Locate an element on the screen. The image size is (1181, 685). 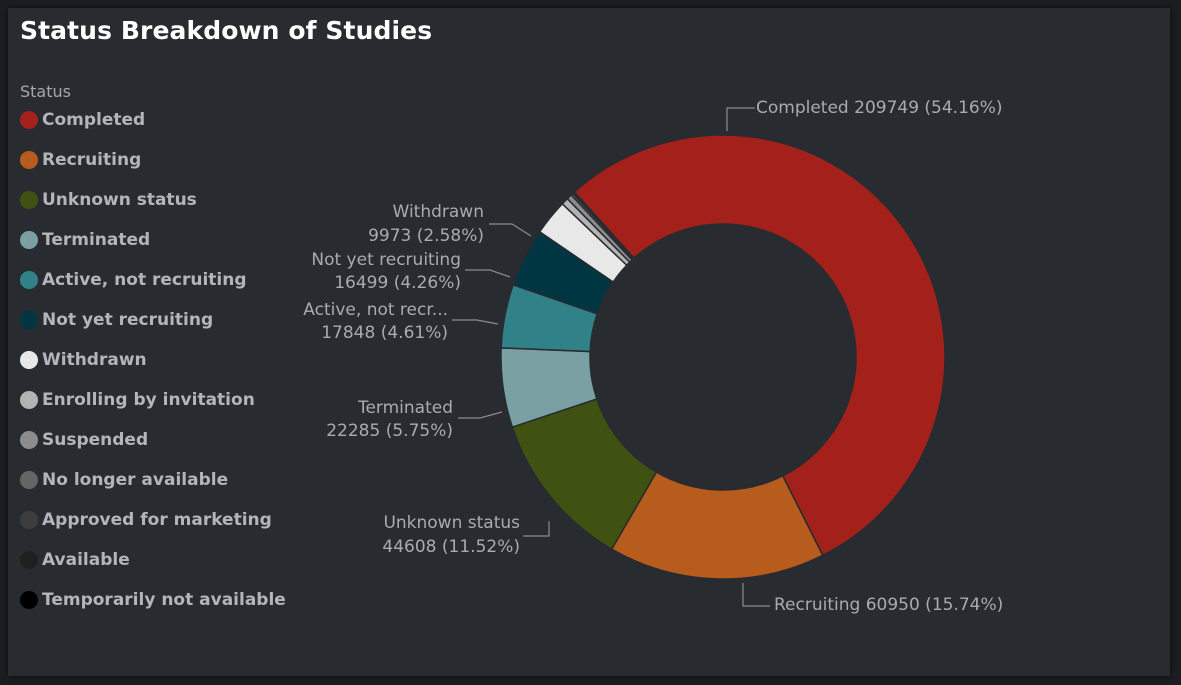
legend-item: Enrolling by invitation is located at coordinates (153, 400).